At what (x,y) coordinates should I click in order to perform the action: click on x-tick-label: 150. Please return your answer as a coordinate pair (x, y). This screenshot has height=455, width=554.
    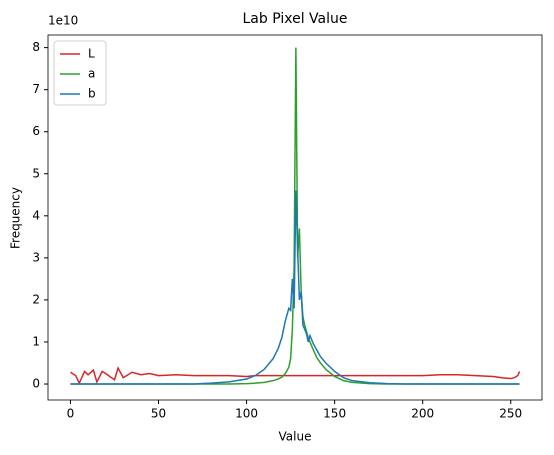
    Looking at the image, I should click on (334, 414).